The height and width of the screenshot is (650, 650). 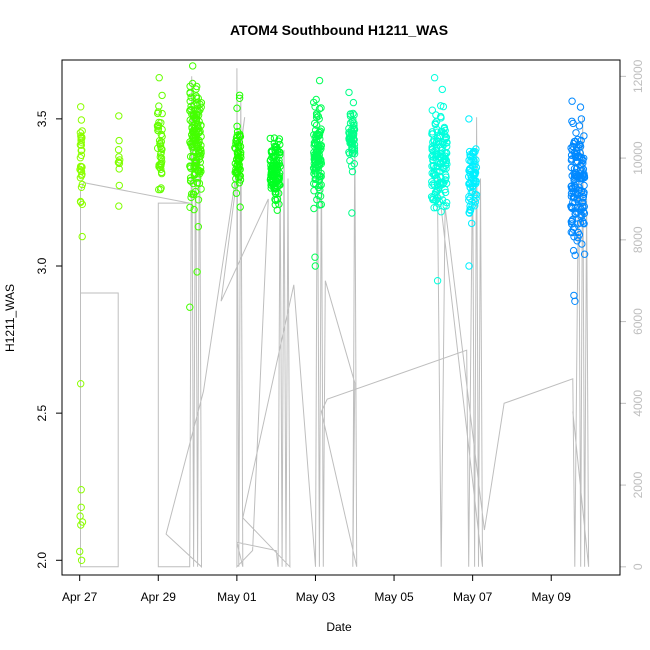 I want to click on x-tick-label: Apr 29, so click(x=159, y=597).